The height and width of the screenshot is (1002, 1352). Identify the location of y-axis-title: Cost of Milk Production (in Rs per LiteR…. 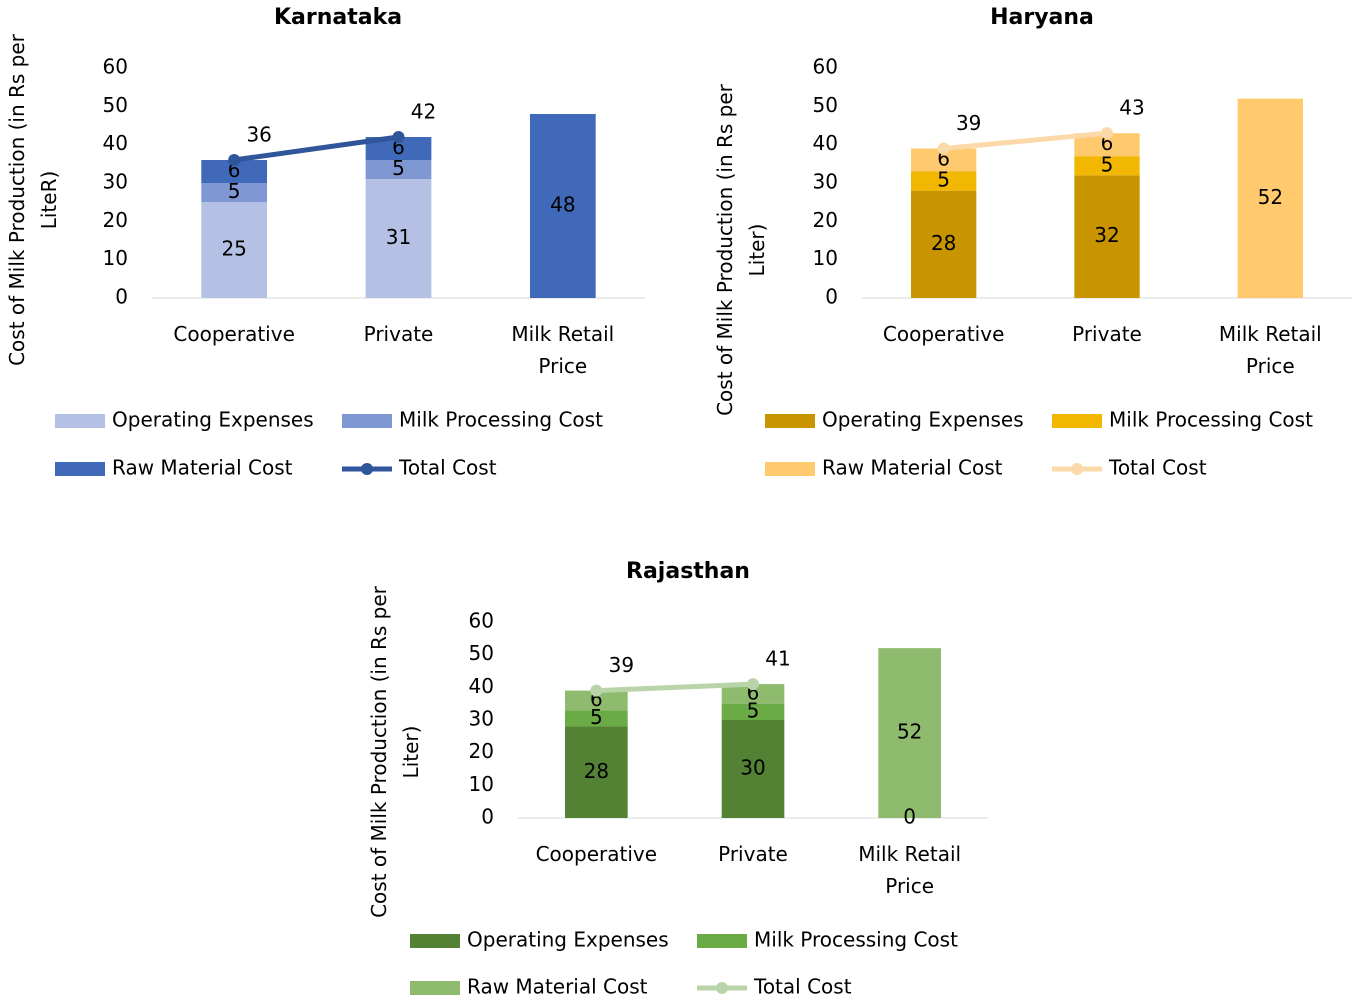
(33, 200).